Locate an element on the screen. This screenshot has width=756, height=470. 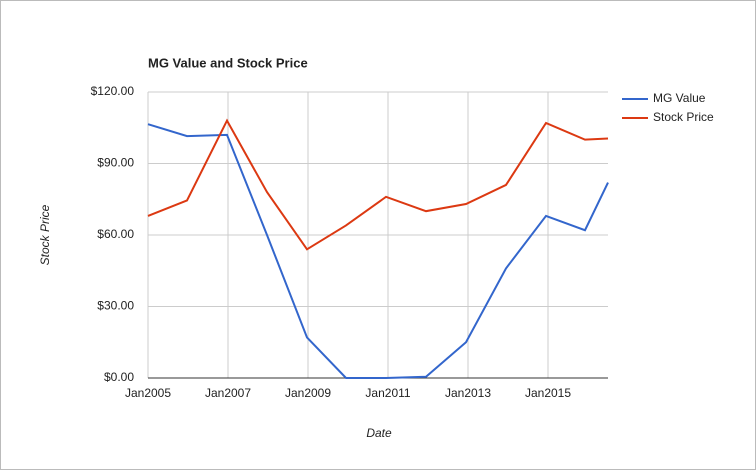
x-tick-label: Jan2015 is located at coordinates (548, 393).